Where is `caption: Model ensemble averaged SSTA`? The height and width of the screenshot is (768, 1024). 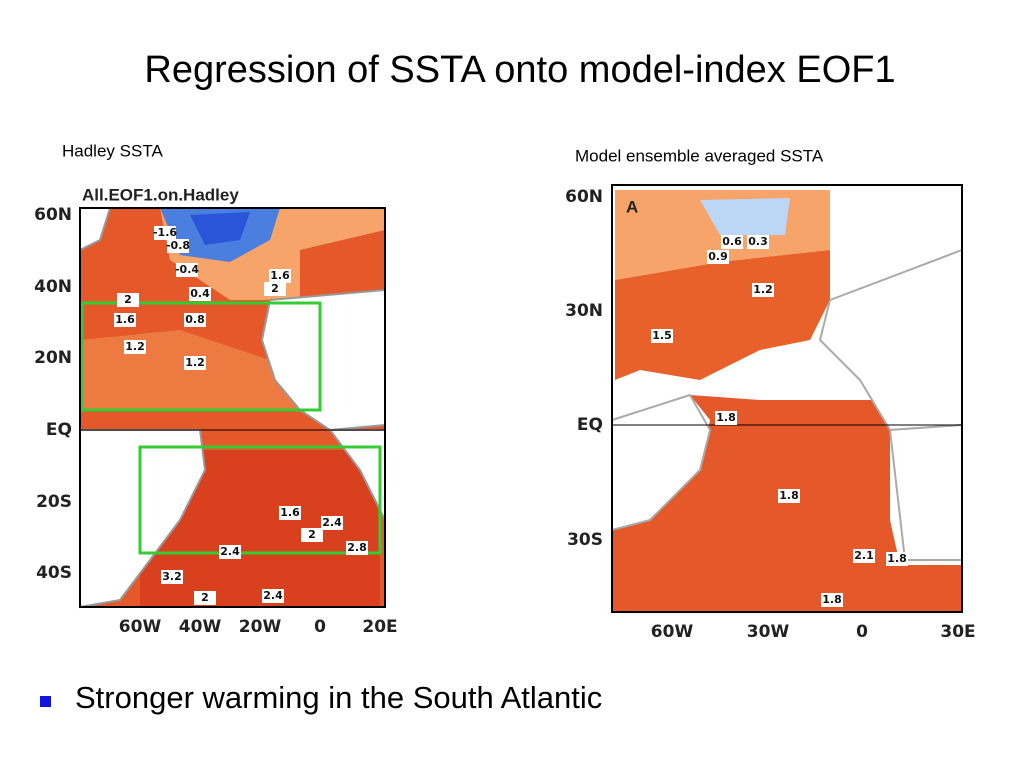 caption: Model ensemble averaged SSTA is located at coordinates (699, 155).